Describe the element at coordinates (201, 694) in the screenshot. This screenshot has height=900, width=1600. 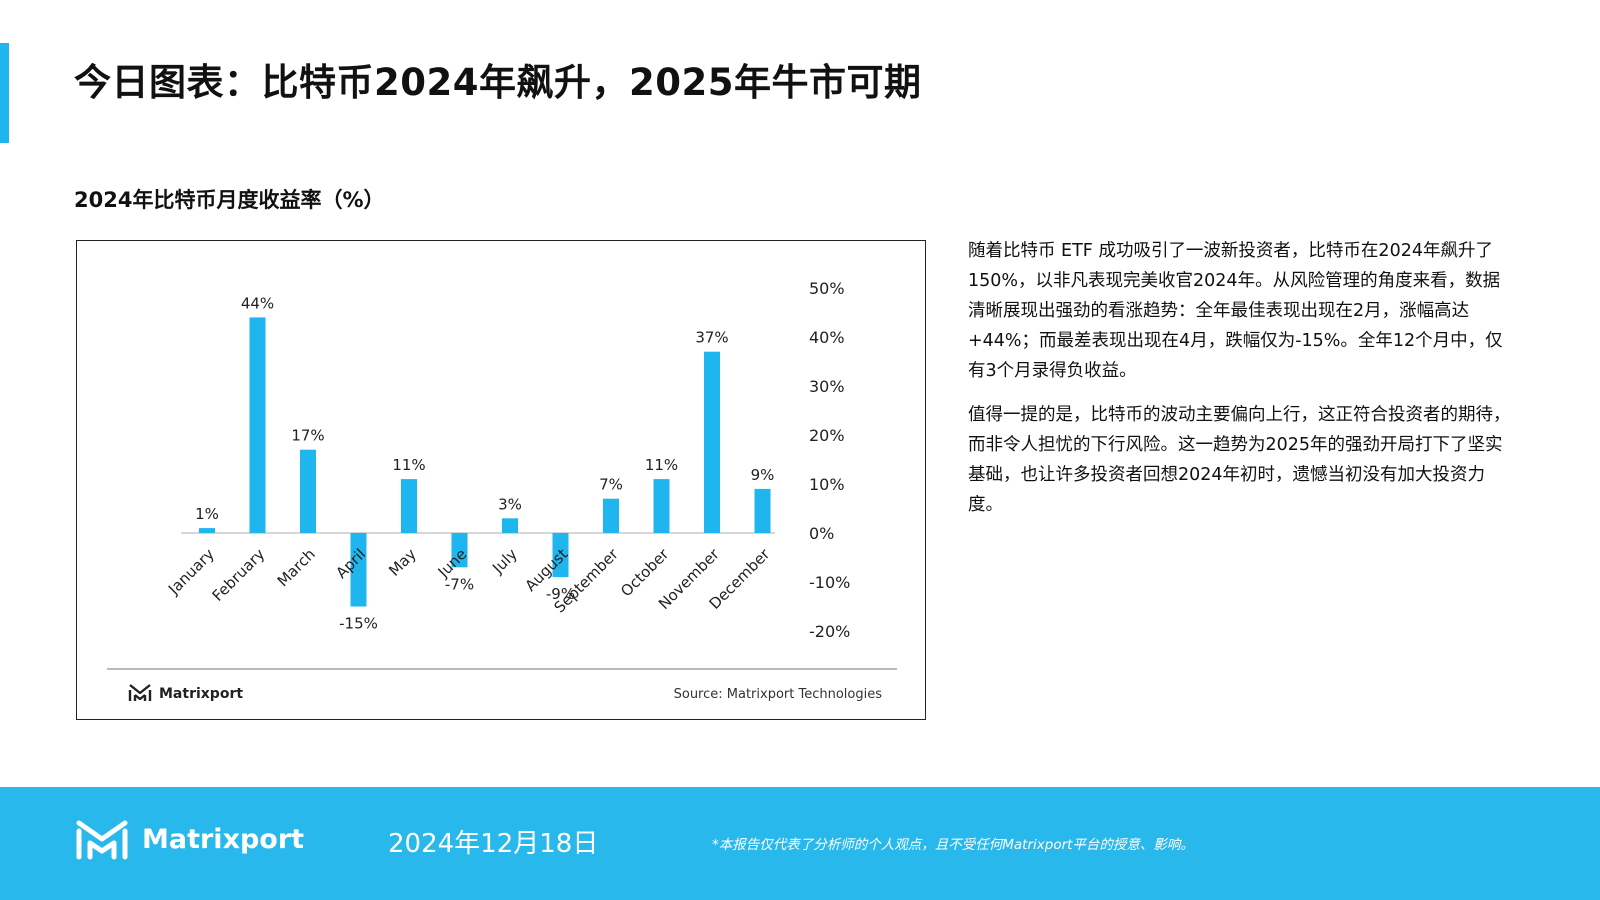
I see `chart-logo-text: Matrixport` at that location.